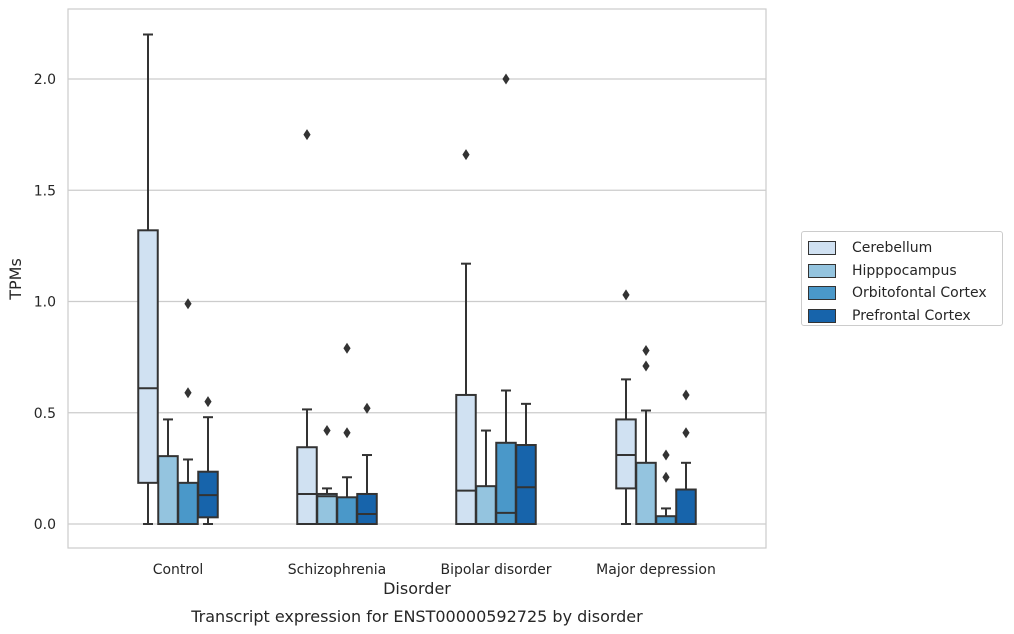  Describe the element at coordinates (495, 570) in the screenshot. I see `x-tick-label: Bipolar disorder` at that location.